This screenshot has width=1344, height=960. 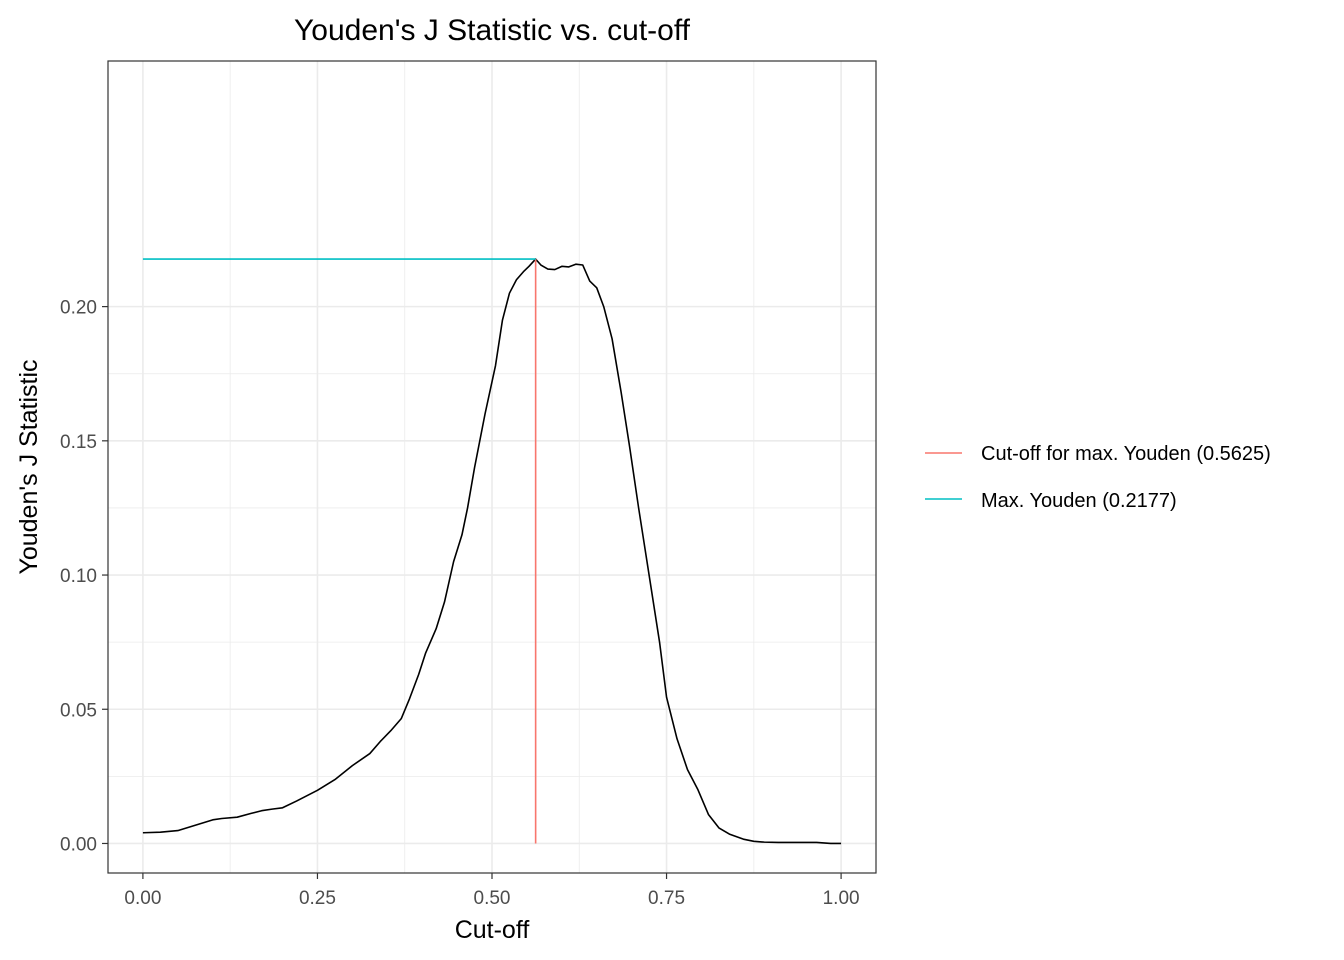 What do you see at coordinates (78, 576) in the screenshot?
I see `y-tick-label: 0.10` at bounding box center [78, 576].